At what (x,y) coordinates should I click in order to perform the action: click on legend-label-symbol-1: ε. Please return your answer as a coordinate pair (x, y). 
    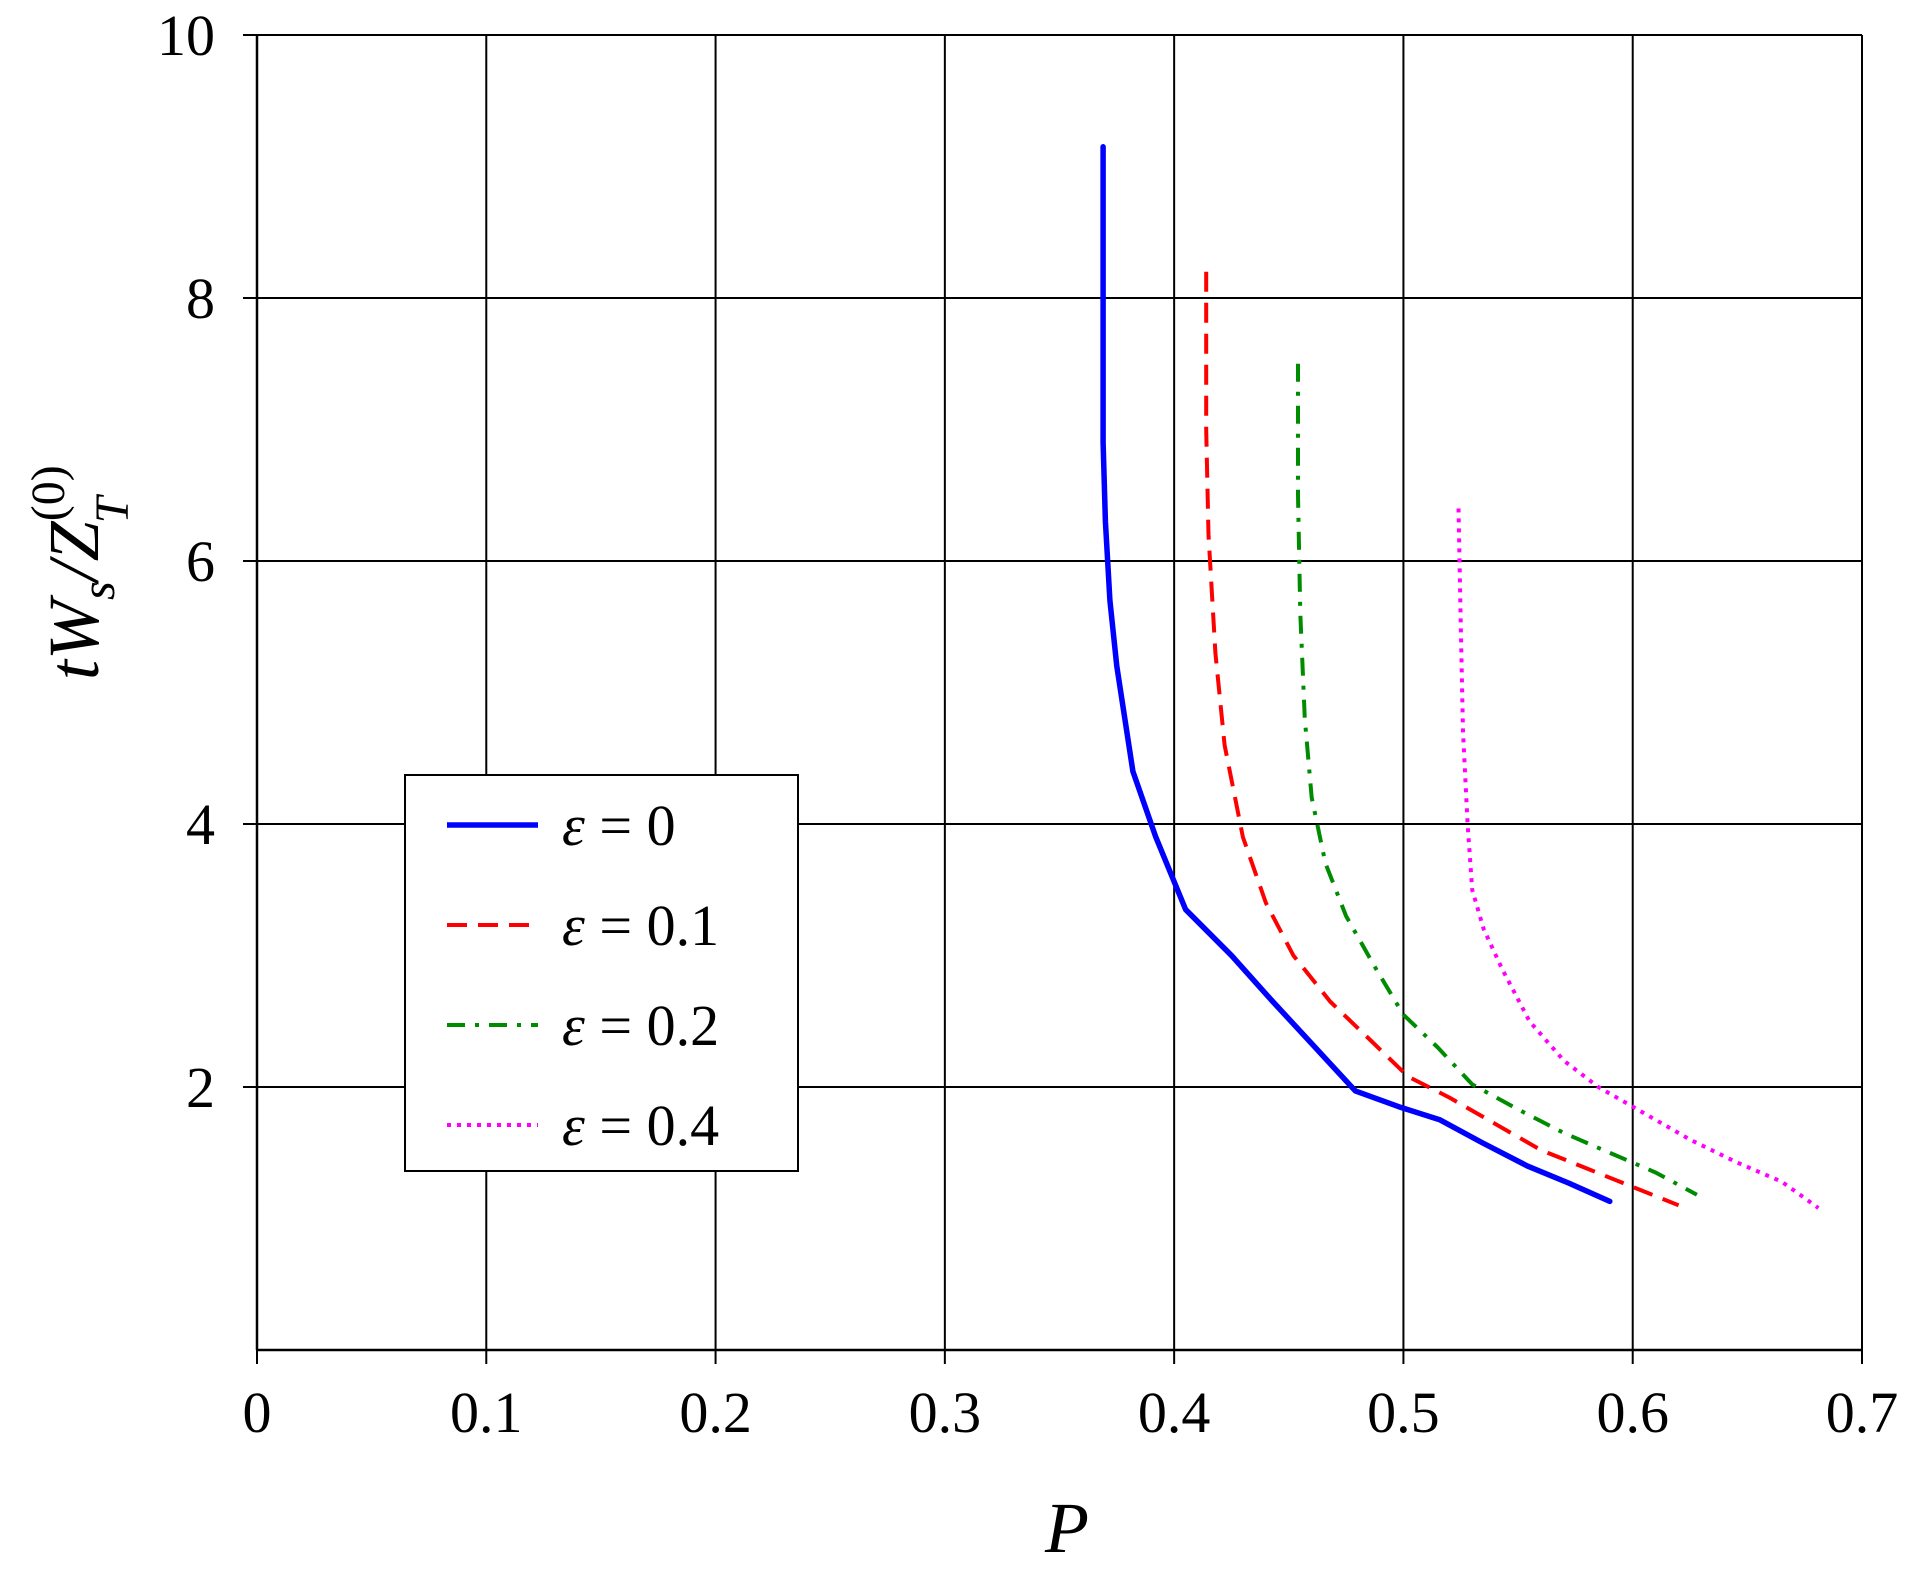
    Looking at the image, I should click on (573, 925).